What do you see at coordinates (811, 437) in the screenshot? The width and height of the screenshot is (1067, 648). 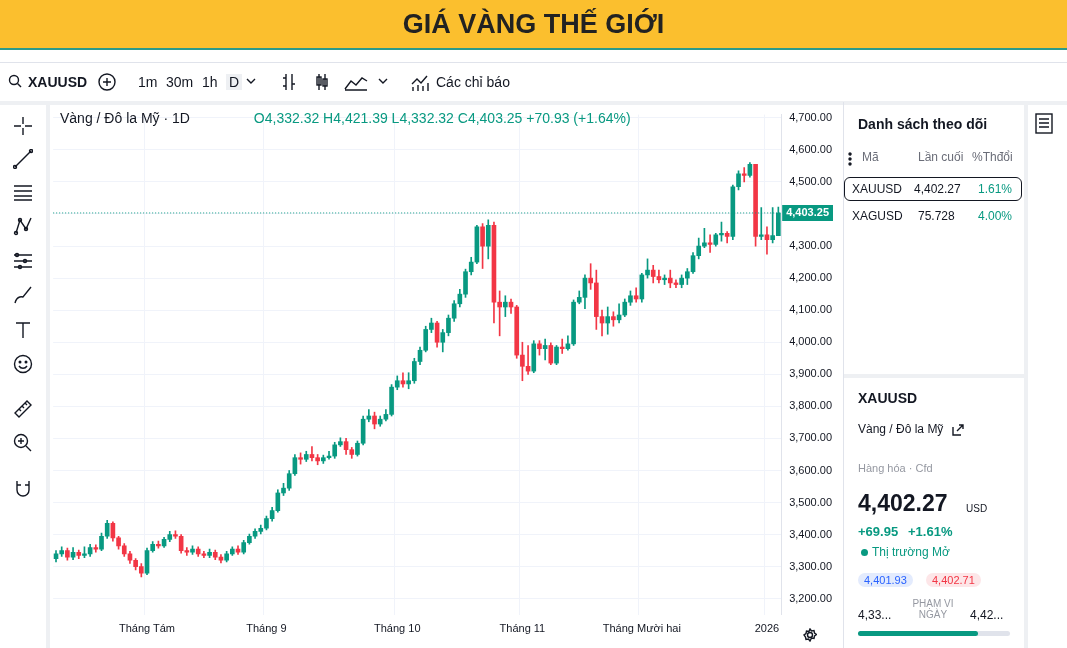 I see `y-tick-label: 3,700.00` at bounding box center [811, 437].